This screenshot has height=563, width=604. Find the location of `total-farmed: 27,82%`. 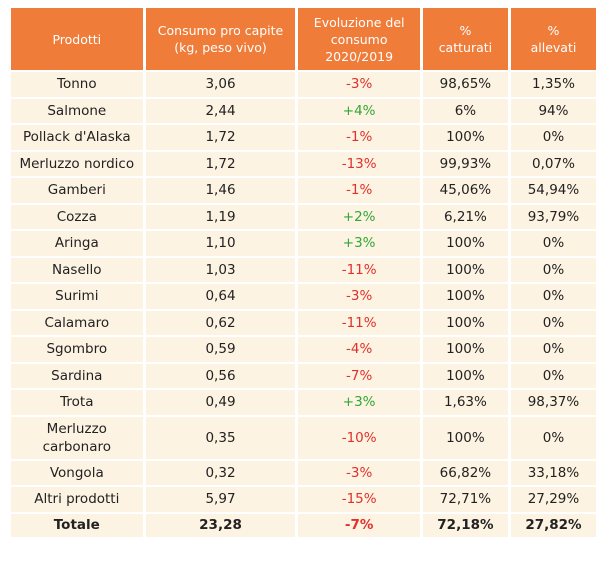

total-farmed: 27,82% is located at coordinates (553, 525).